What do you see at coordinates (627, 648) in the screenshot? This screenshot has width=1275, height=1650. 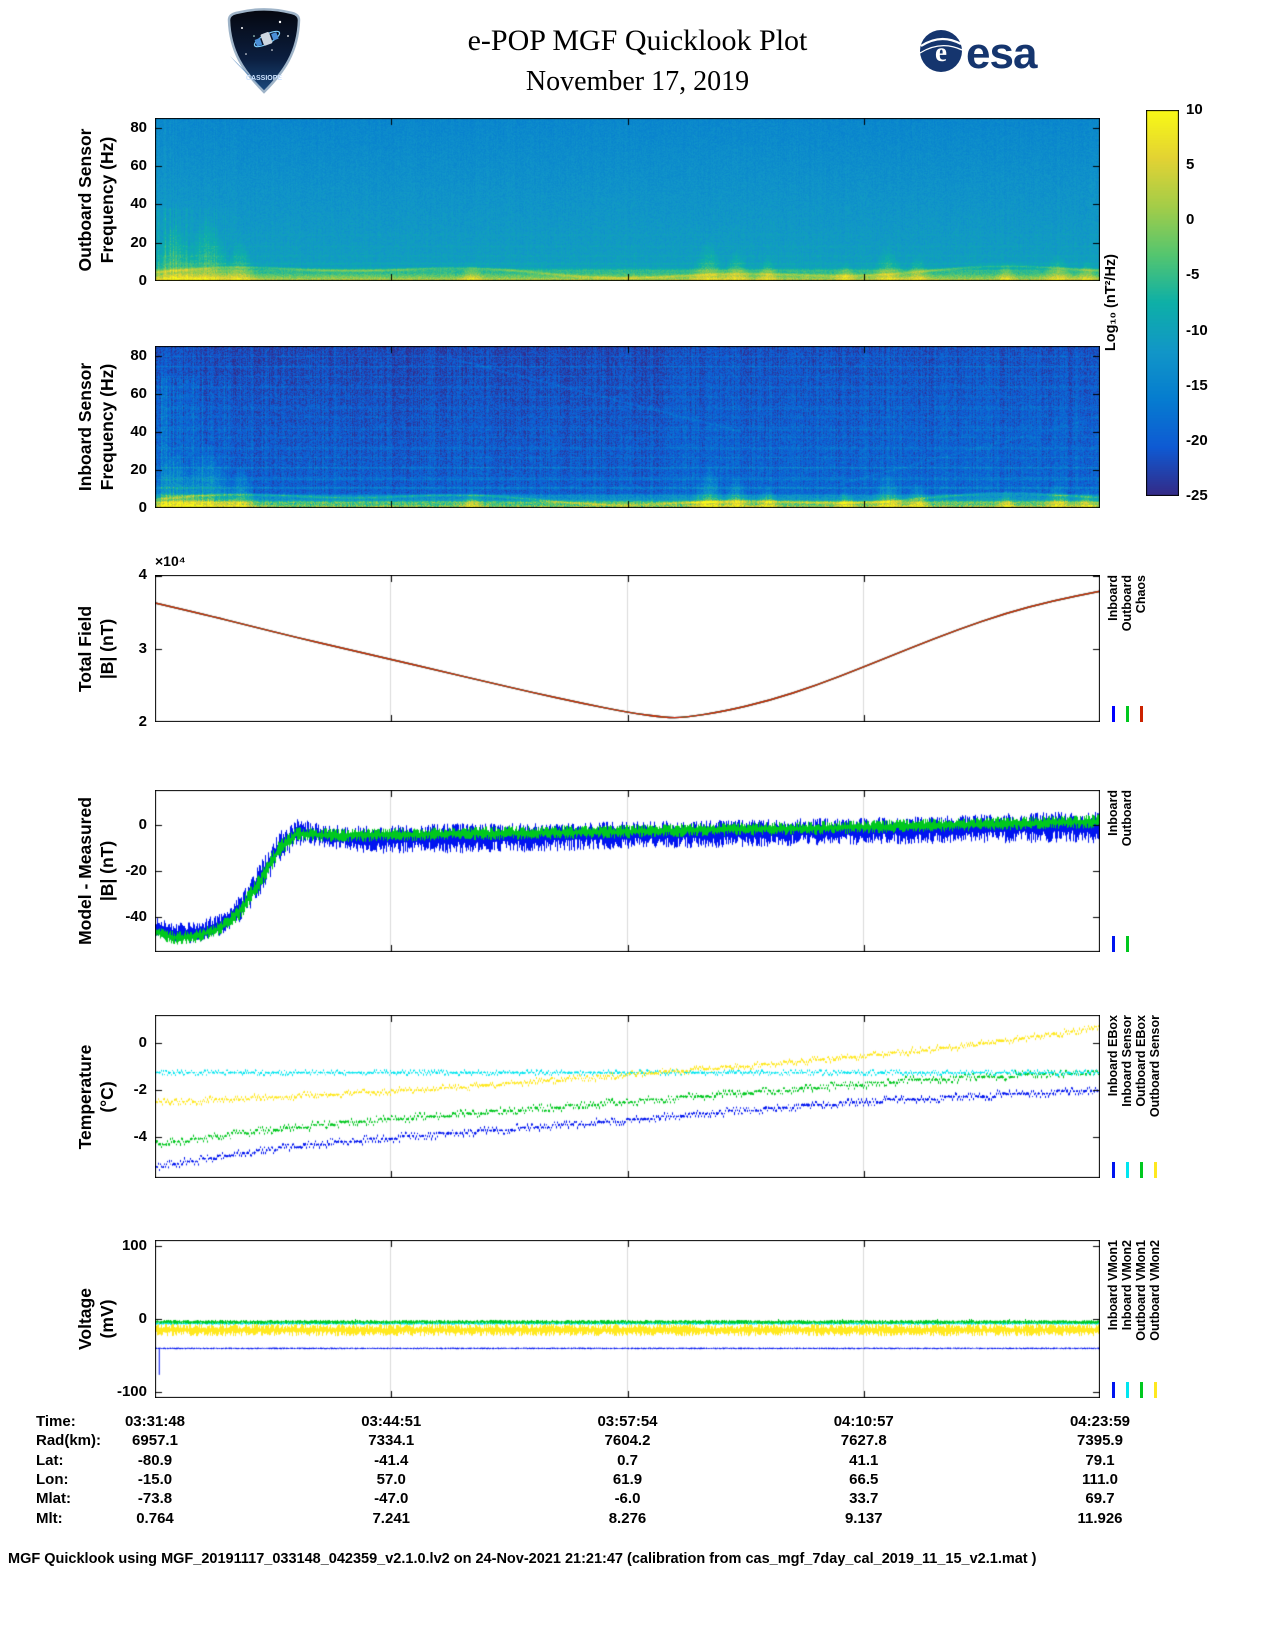 I see `total-field-canvas` at bounding box center [627, 648].